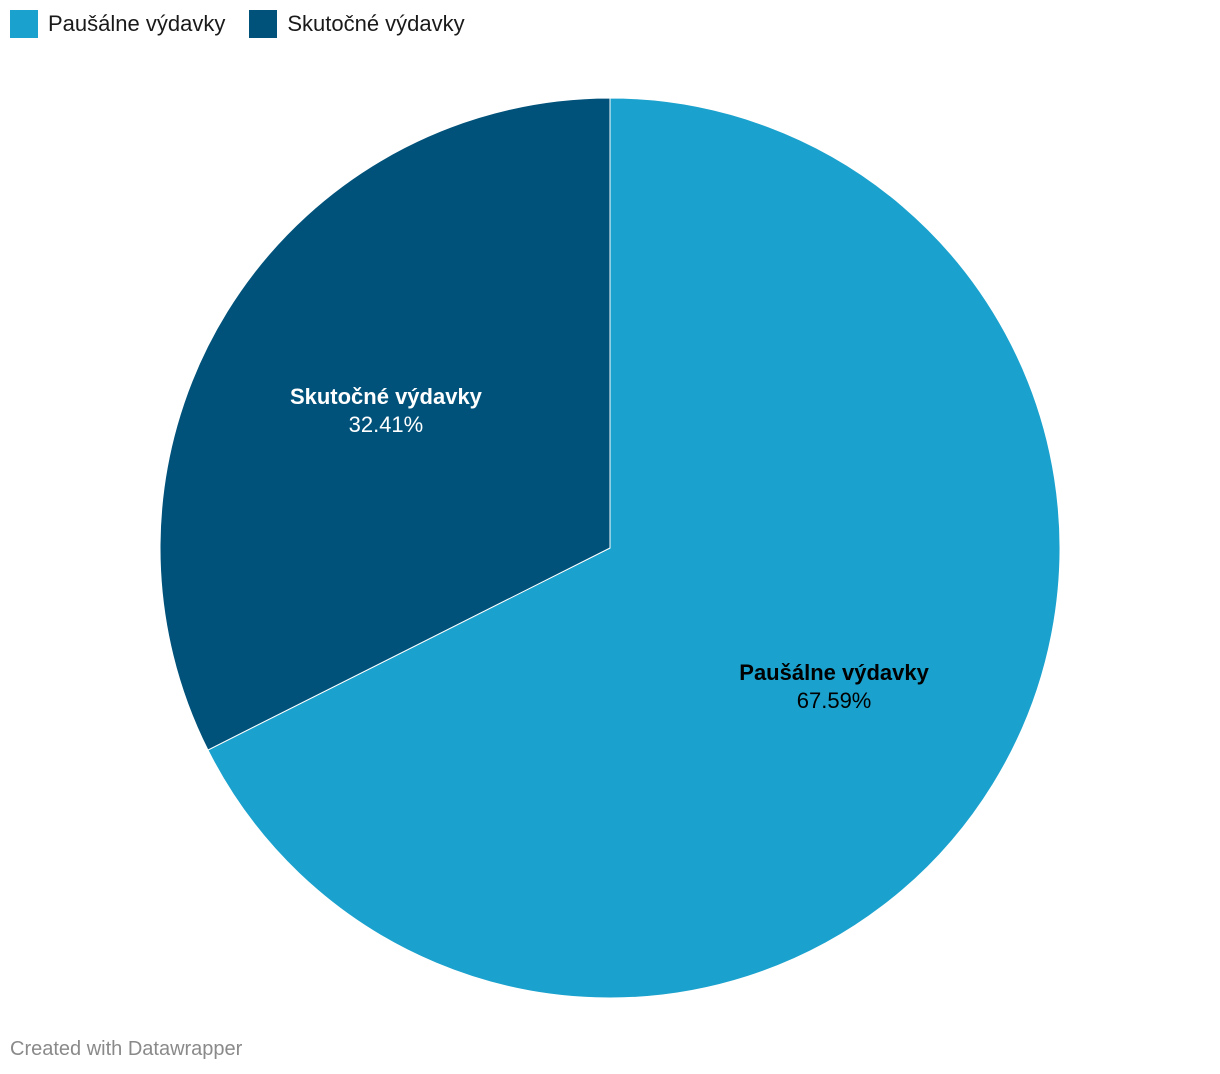 This screenshot has height=1074, width=1220. Describe the element at coordinates (237, 24) in the screenshot. I see `chart-legend: Paušálne výdavky Skutočné výdavky` at that location.